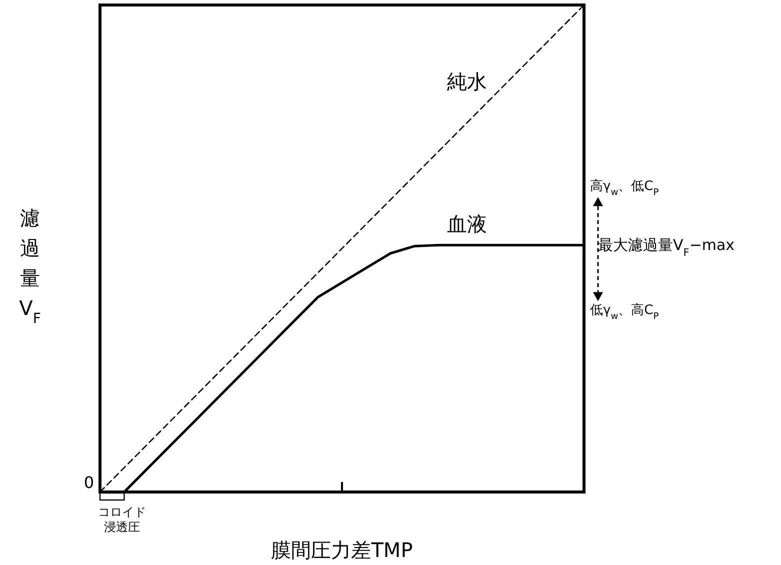  What do you see at coordinates (625, 312) in the screenshot?
I see `text: 低γ$_{w}$、高C$_{P}$` at bounding box center [625, 312].